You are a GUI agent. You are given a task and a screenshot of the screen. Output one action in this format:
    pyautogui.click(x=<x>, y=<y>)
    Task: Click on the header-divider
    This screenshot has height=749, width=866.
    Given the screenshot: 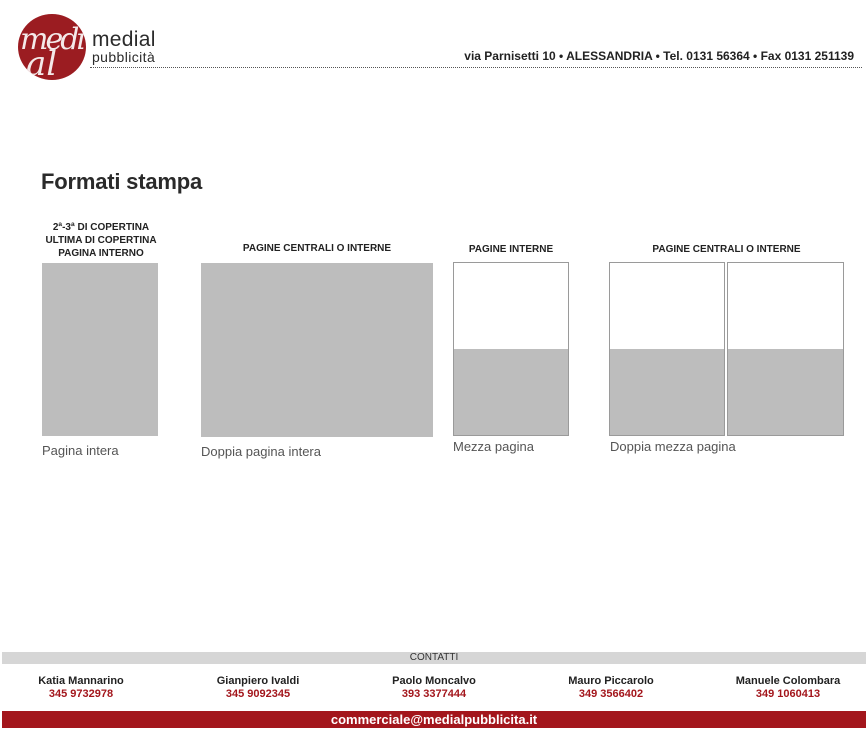 What is the action you would take?
    pyautogui.click(x=476, y=67)
    